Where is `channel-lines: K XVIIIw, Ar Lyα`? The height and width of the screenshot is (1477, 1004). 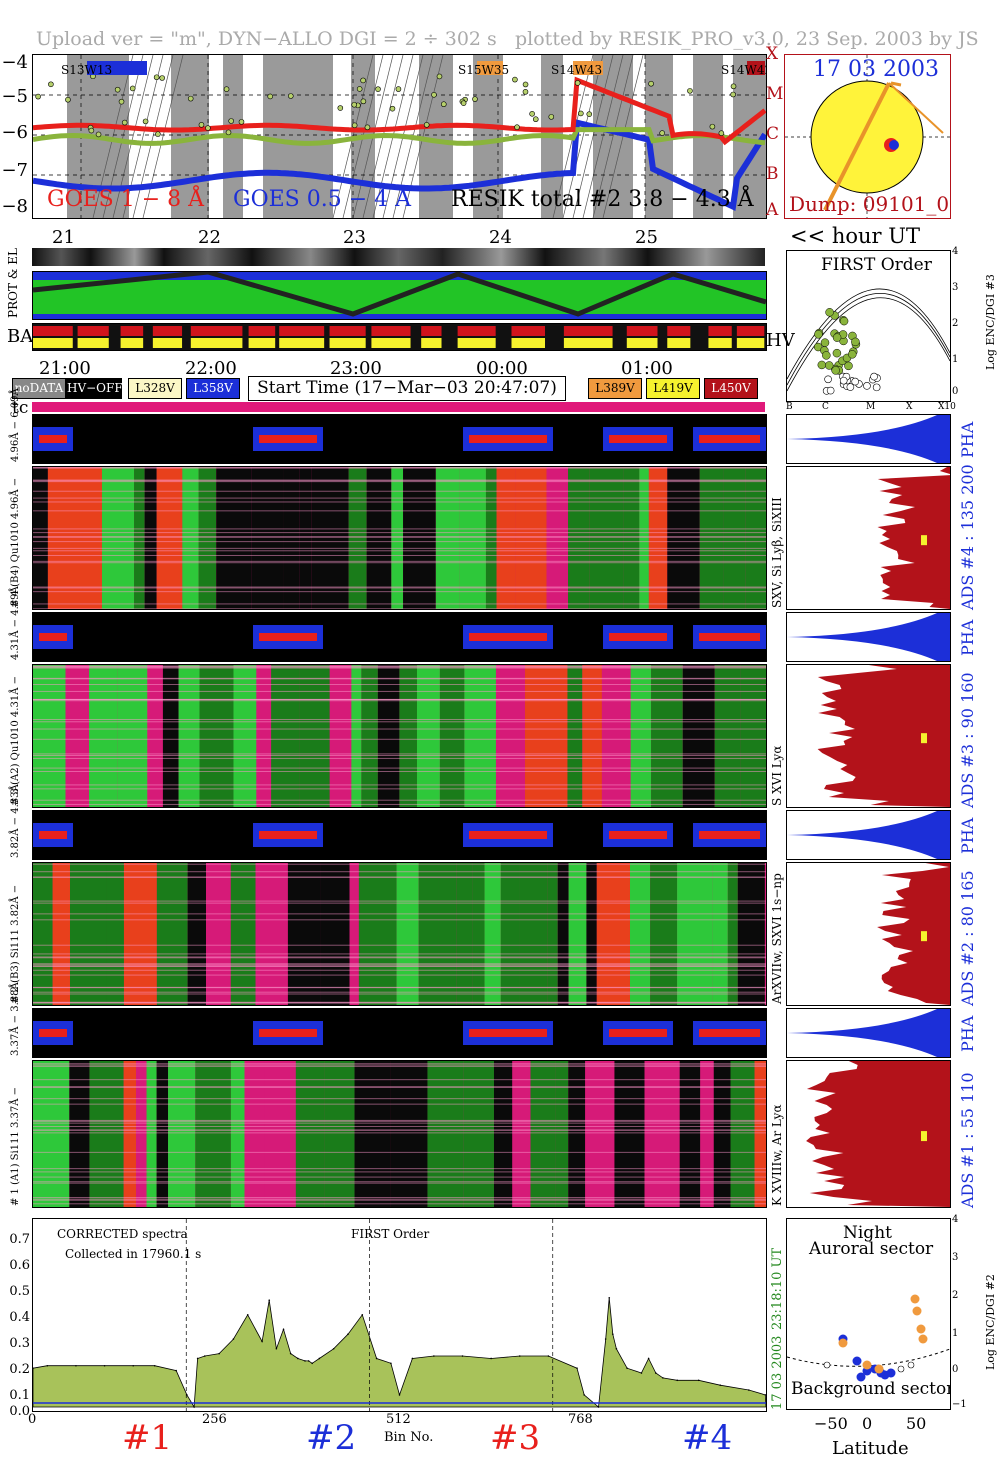 channel-lines: K XVIIIw, Ar Lyα is located at coordinates (777, 1155).